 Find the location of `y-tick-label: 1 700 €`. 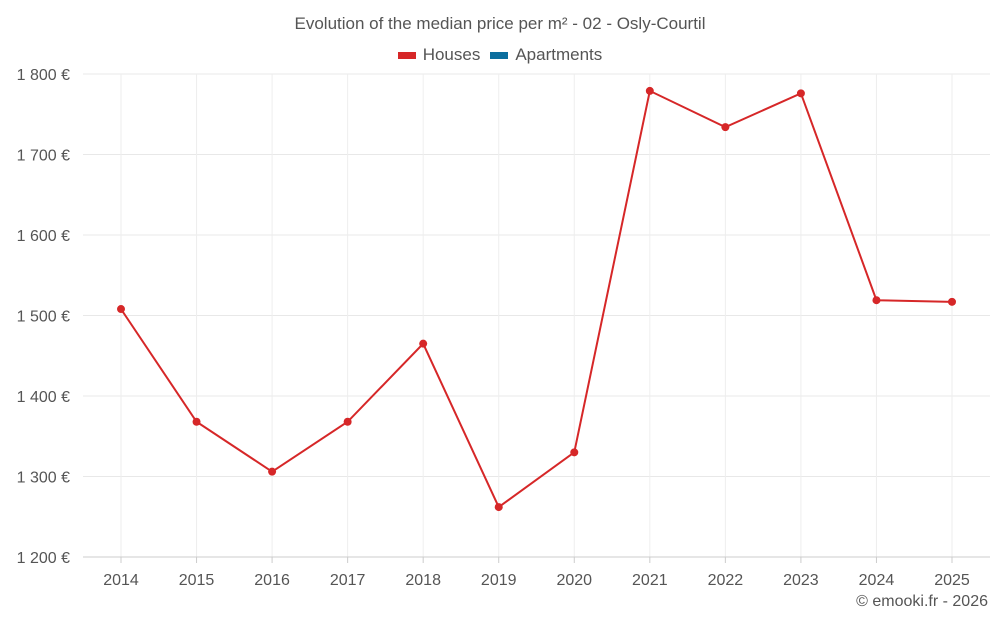

y-tick-label: 1 700 € is located at coordinates (43, 156).